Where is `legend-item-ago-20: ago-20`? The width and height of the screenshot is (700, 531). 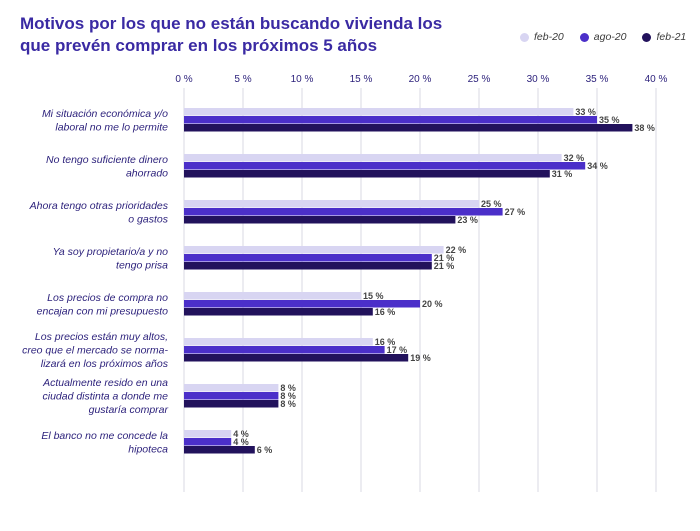
legend-item-ago-20: ago-20 is located at coordinates (603, 37).